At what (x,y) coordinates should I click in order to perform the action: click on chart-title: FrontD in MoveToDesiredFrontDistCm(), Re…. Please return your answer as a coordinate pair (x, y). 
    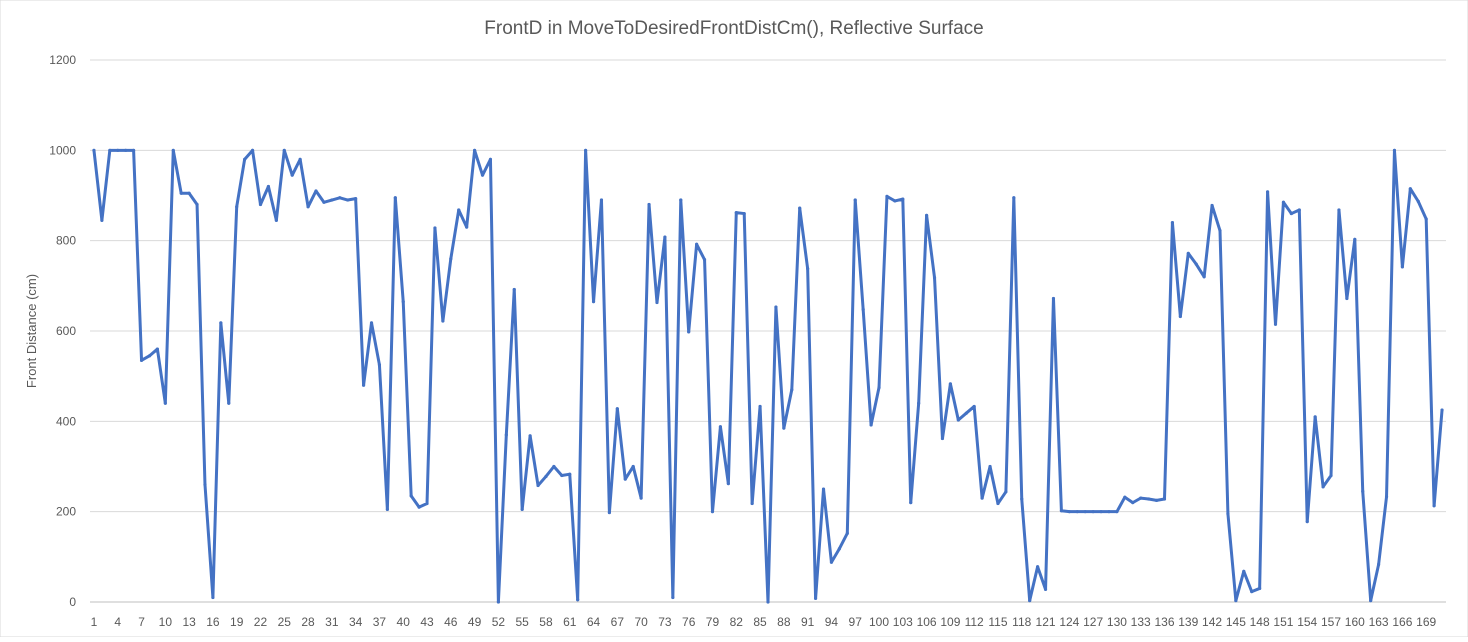
    Looking at the image, I should click on (733, 28).